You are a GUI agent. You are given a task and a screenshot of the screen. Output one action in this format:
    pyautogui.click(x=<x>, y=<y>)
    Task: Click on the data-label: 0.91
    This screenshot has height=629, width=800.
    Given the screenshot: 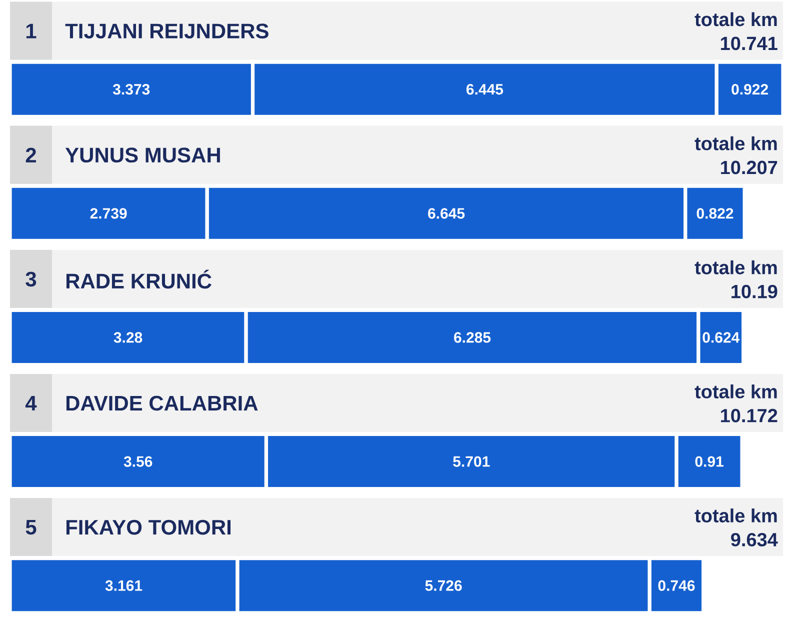 What is the action you would take?
    pyautogui.click(x=709, y=461)
    